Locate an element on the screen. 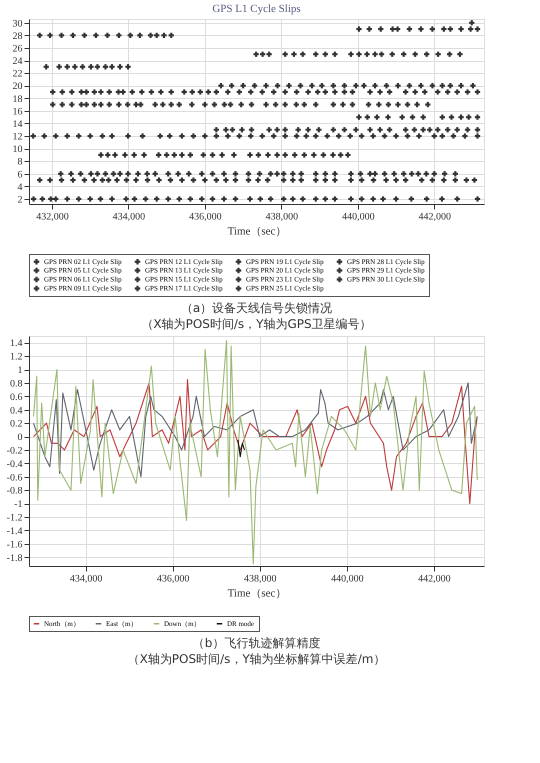 This screenshot has height=763, width=540. y-tick-label: 1.4 is located at coordinates (16, 344).